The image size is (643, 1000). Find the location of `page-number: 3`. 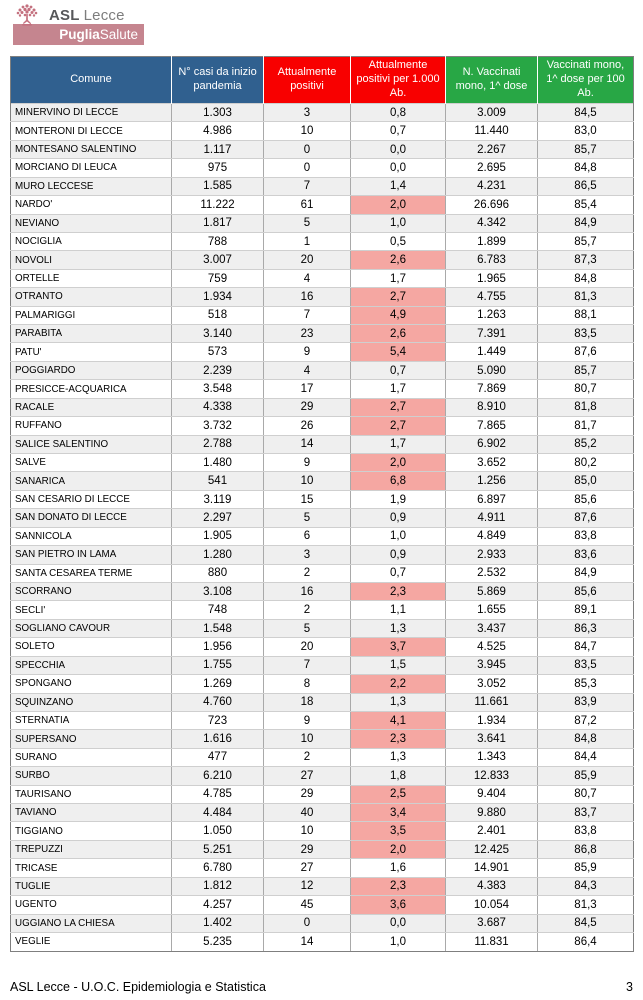

page-number: 3 is located at coordinates (629, 987).